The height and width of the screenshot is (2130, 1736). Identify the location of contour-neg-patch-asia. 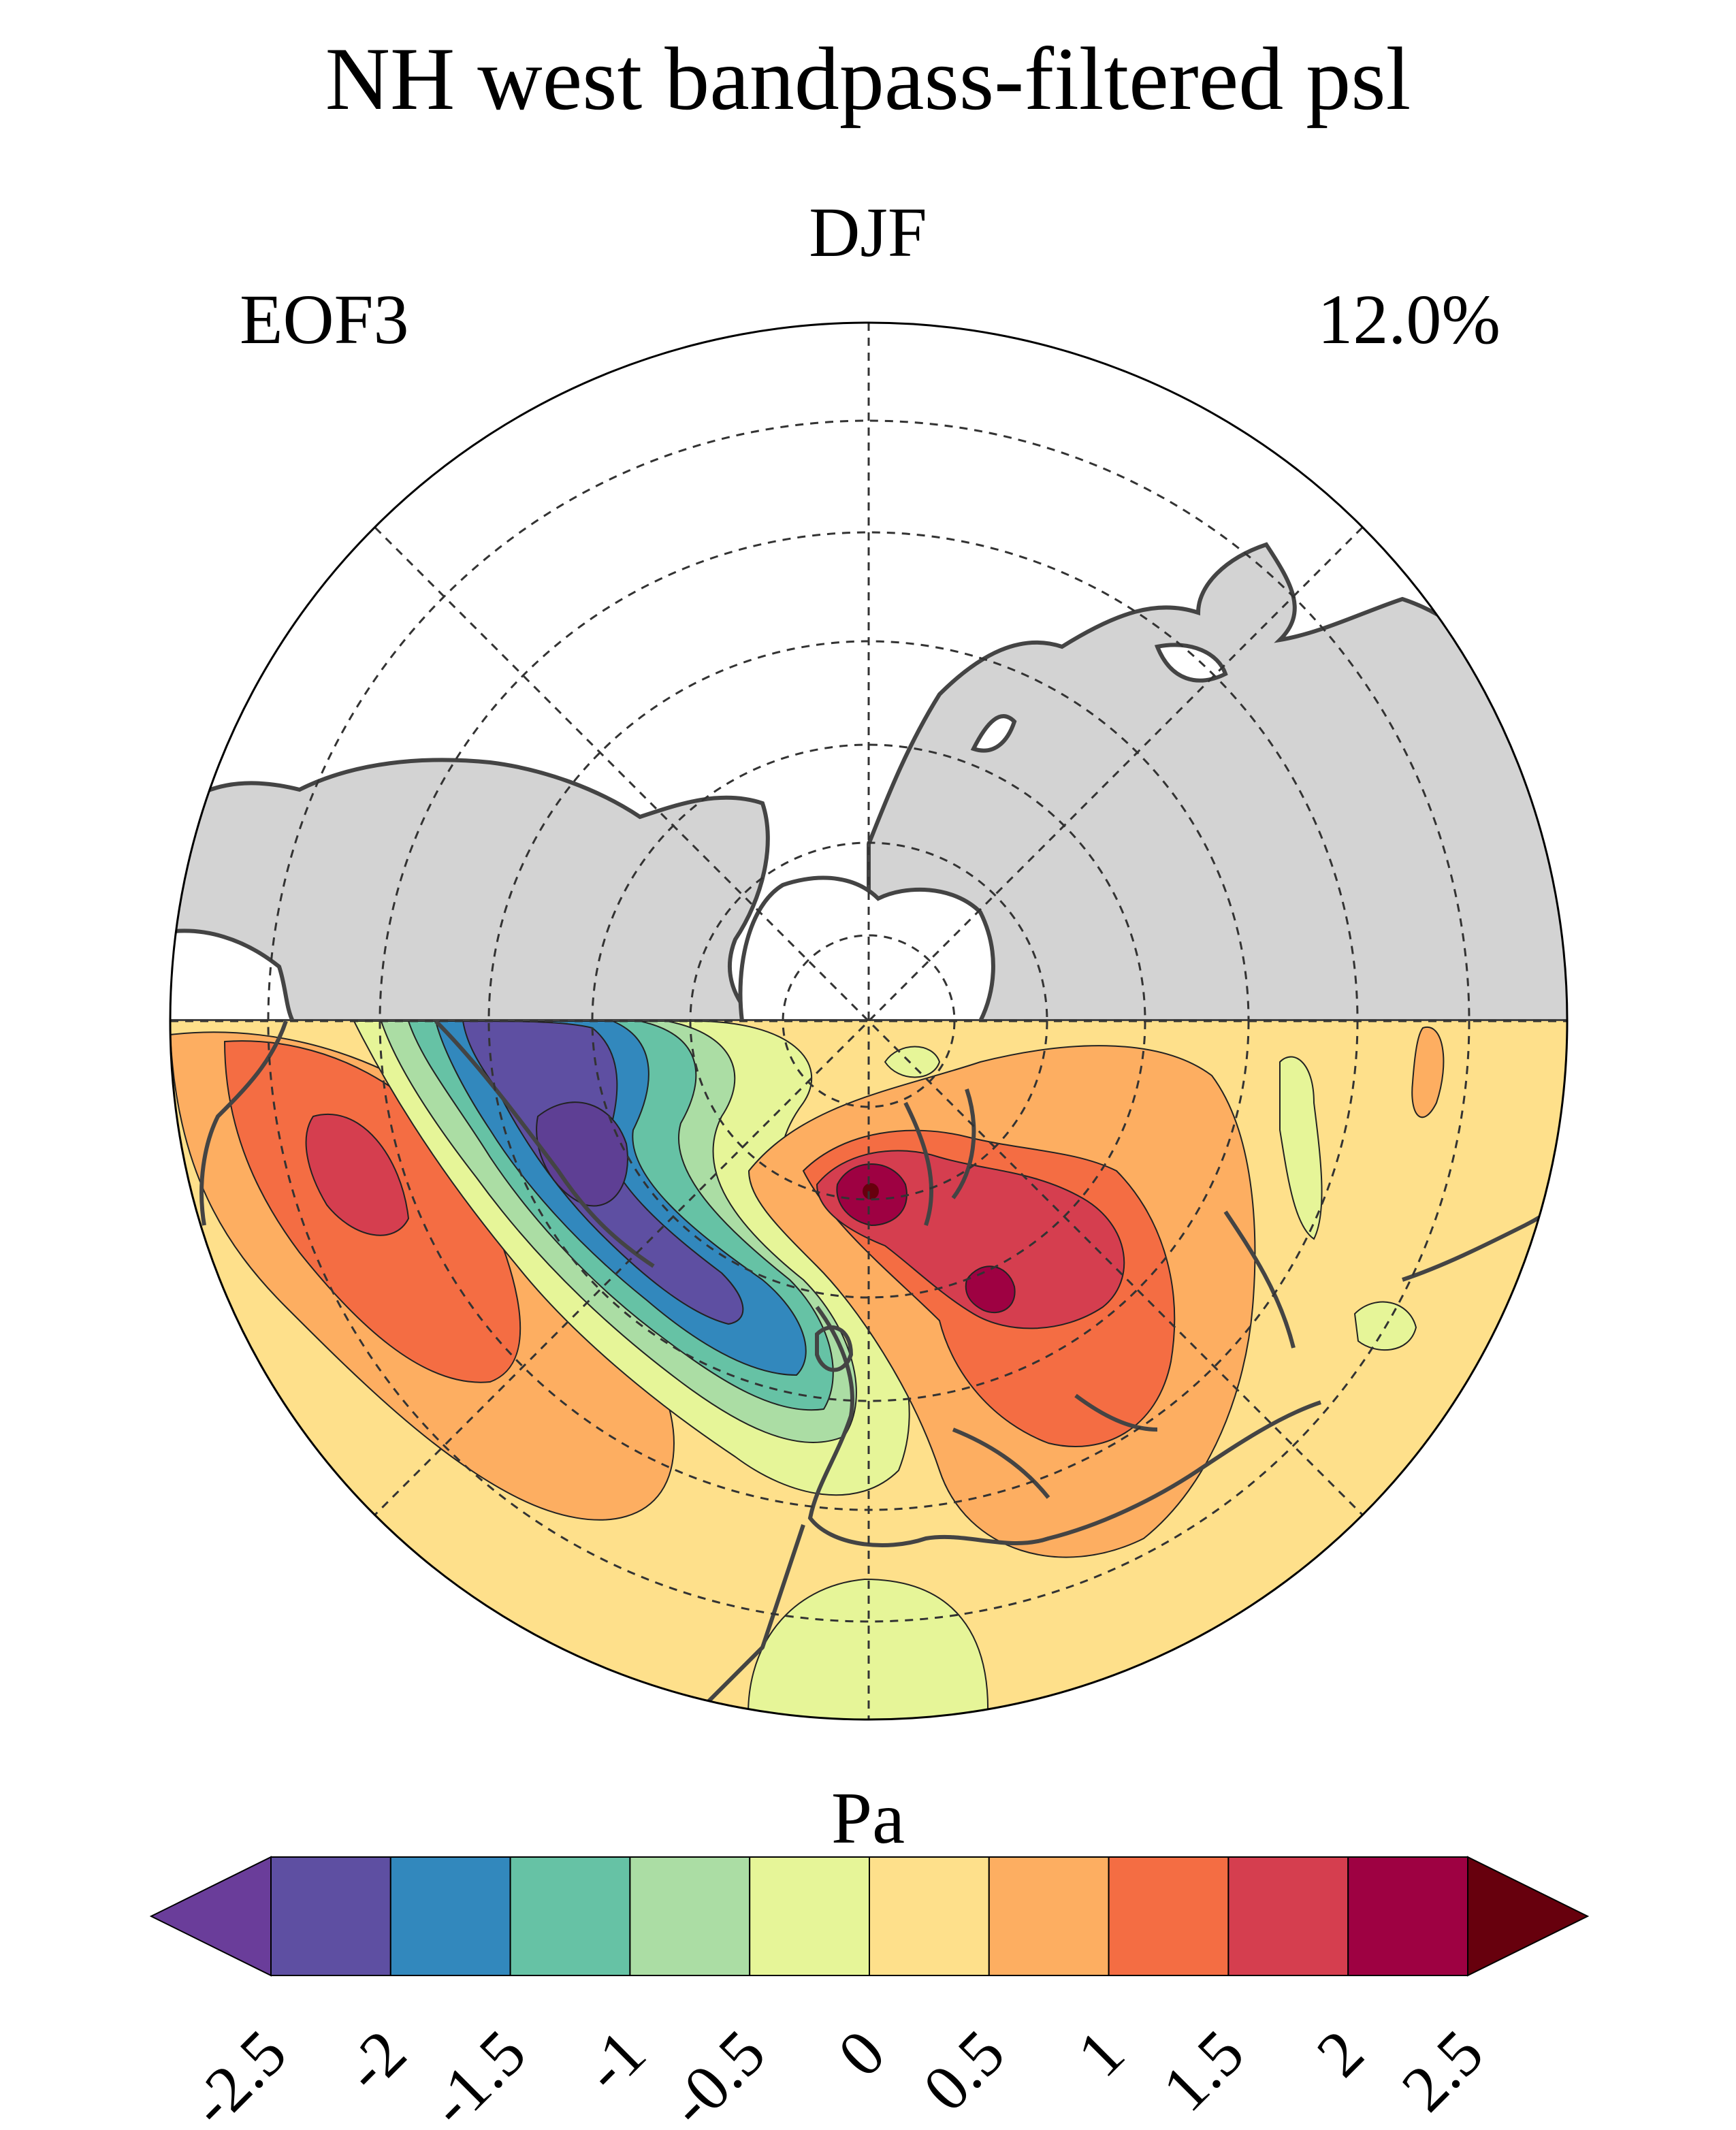
(1301, 1148).